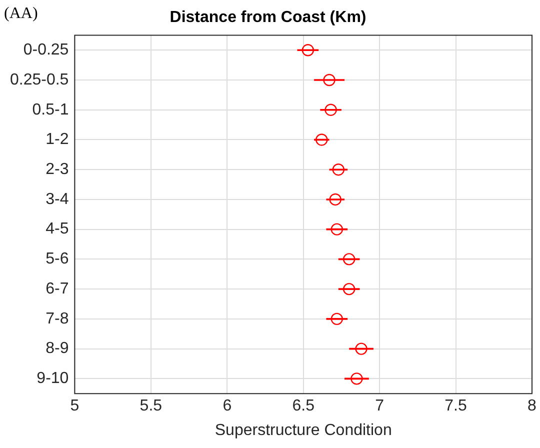  What do you see at coordinates (268, 17) in the screenshot?
I see `chart-title: Distance from Coast (Km)` at bounding box center [268, 17].